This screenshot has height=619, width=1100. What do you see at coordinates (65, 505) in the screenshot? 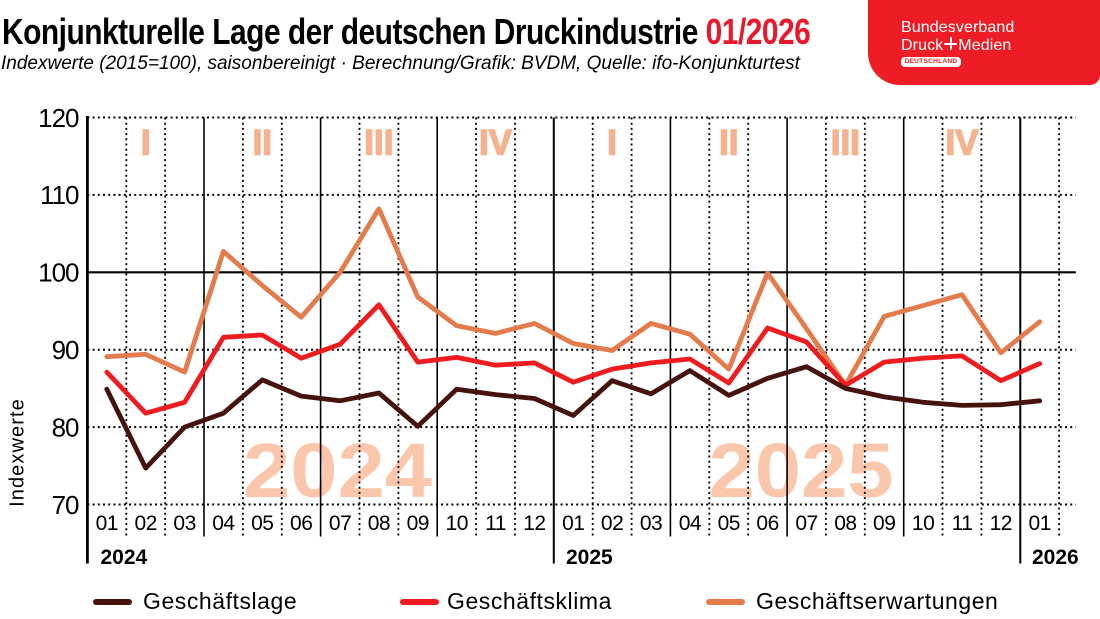
I see `svg-text: 70` at bounding box center [65, 505].